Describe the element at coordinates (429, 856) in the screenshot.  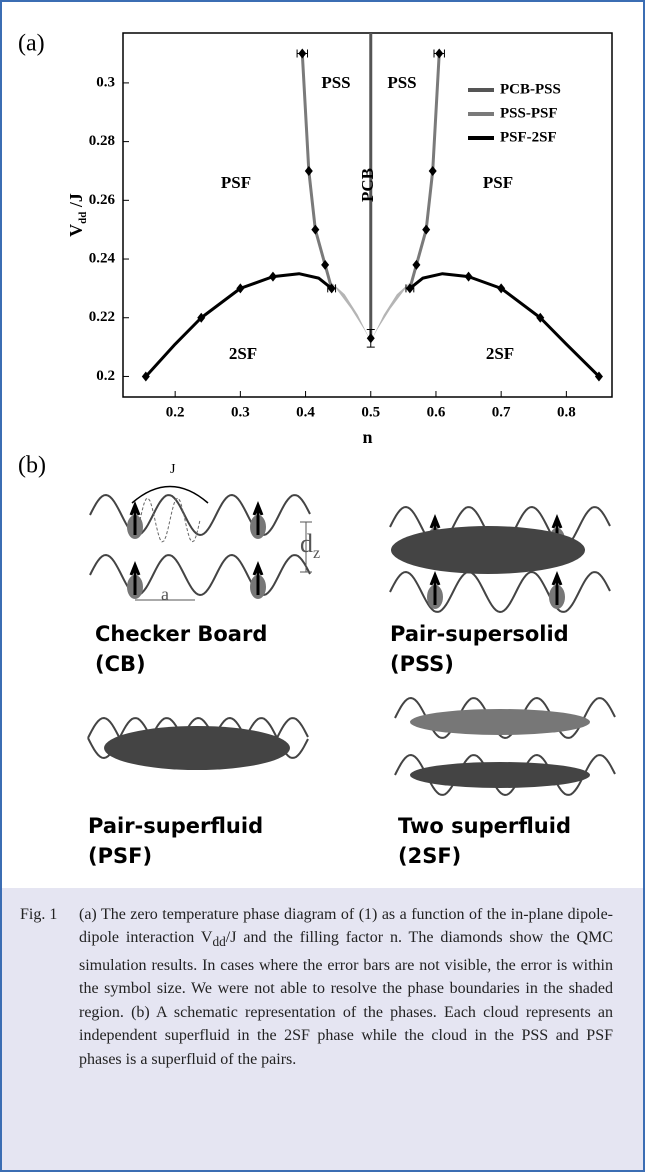
I see `phase-name: (2SF)` at that location.